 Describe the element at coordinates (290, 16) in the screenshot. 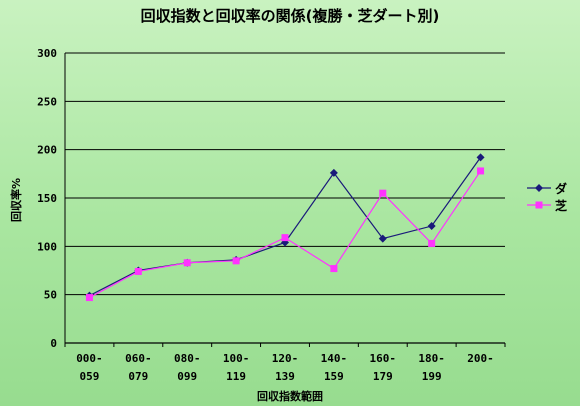

I see `chart-title: 回収指数と回収率の関係(複勝・芝ダート別)` at that location.